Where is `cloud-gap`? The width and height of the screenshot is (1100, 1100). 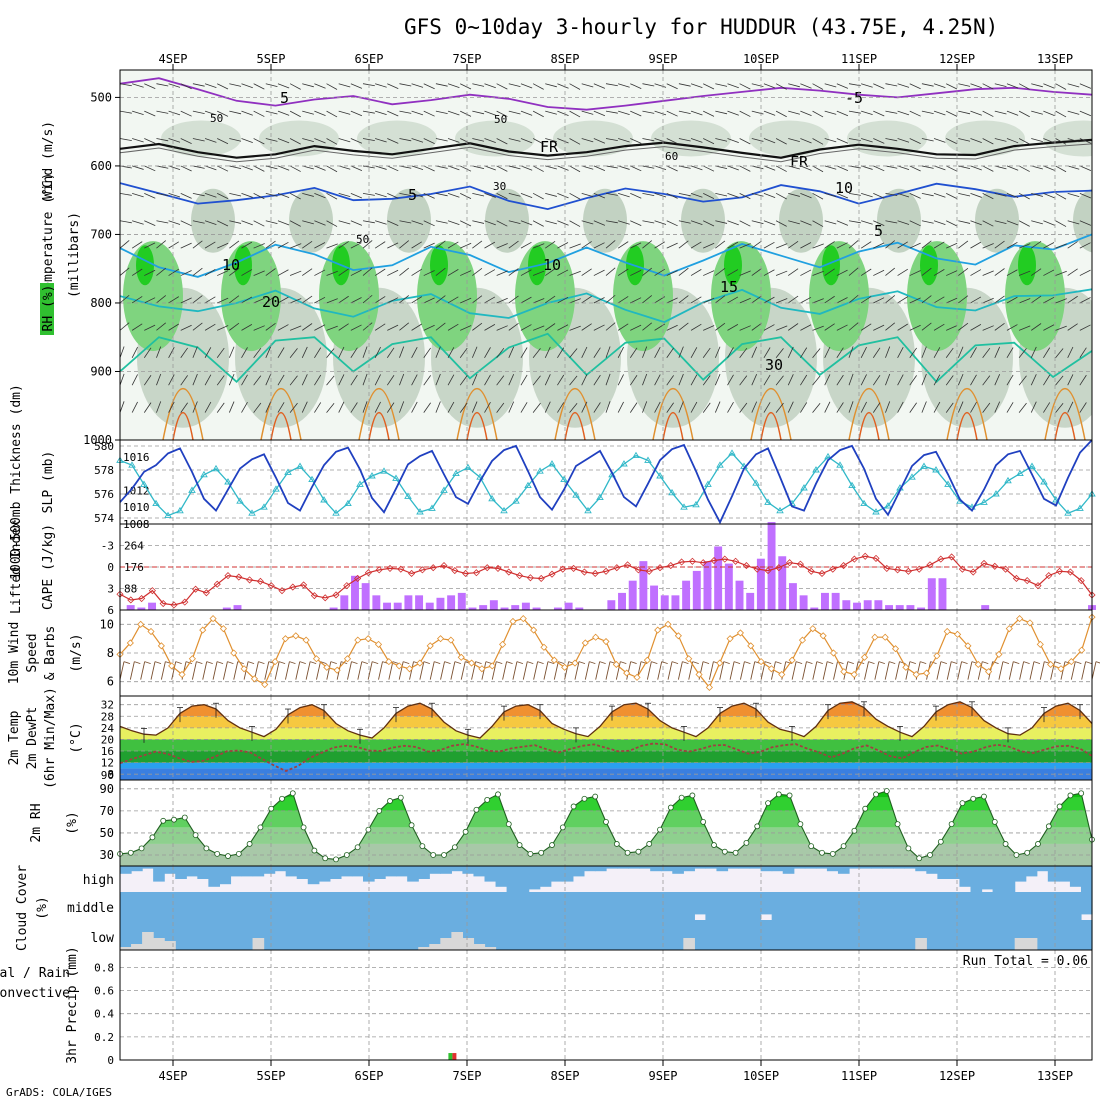 cloud-gap is located at coordinates (148, 941).